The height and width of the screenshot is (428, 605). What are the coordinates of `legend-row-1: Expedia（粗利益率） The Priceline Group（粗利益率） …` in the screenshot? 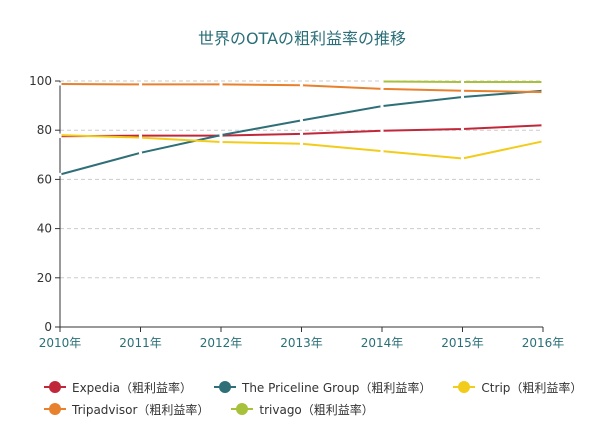 It's located at (314, 387).